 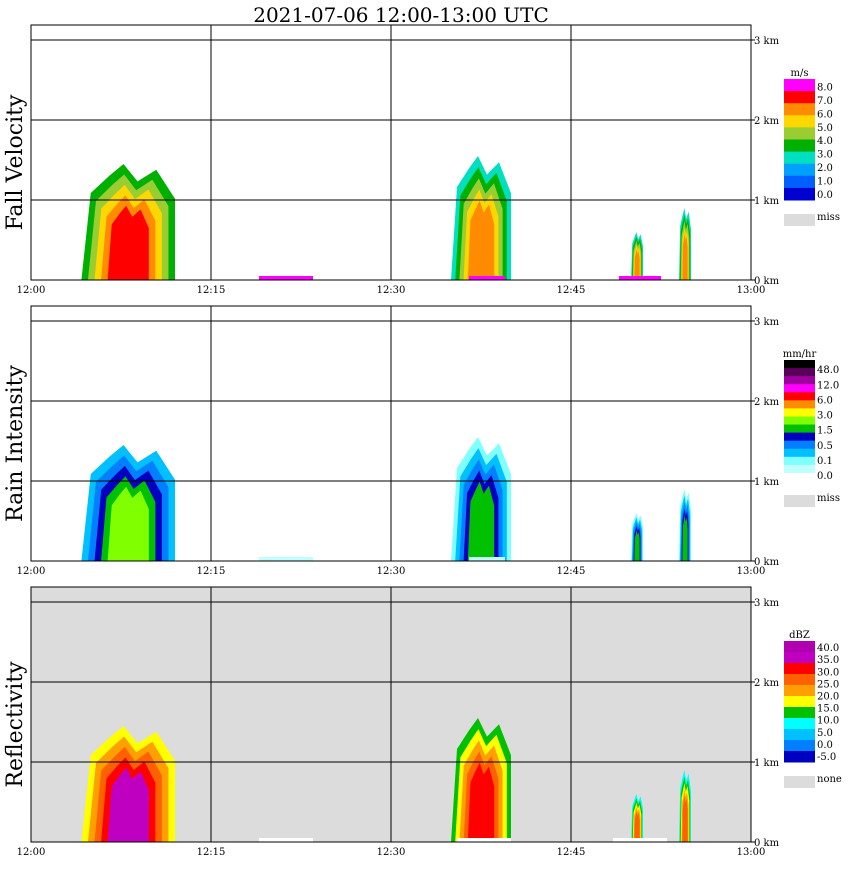 What do you see at coordinates (828, 697) in the screenshot?
I see `colorbar-label: 20.0` at bounding box center [828, 697].